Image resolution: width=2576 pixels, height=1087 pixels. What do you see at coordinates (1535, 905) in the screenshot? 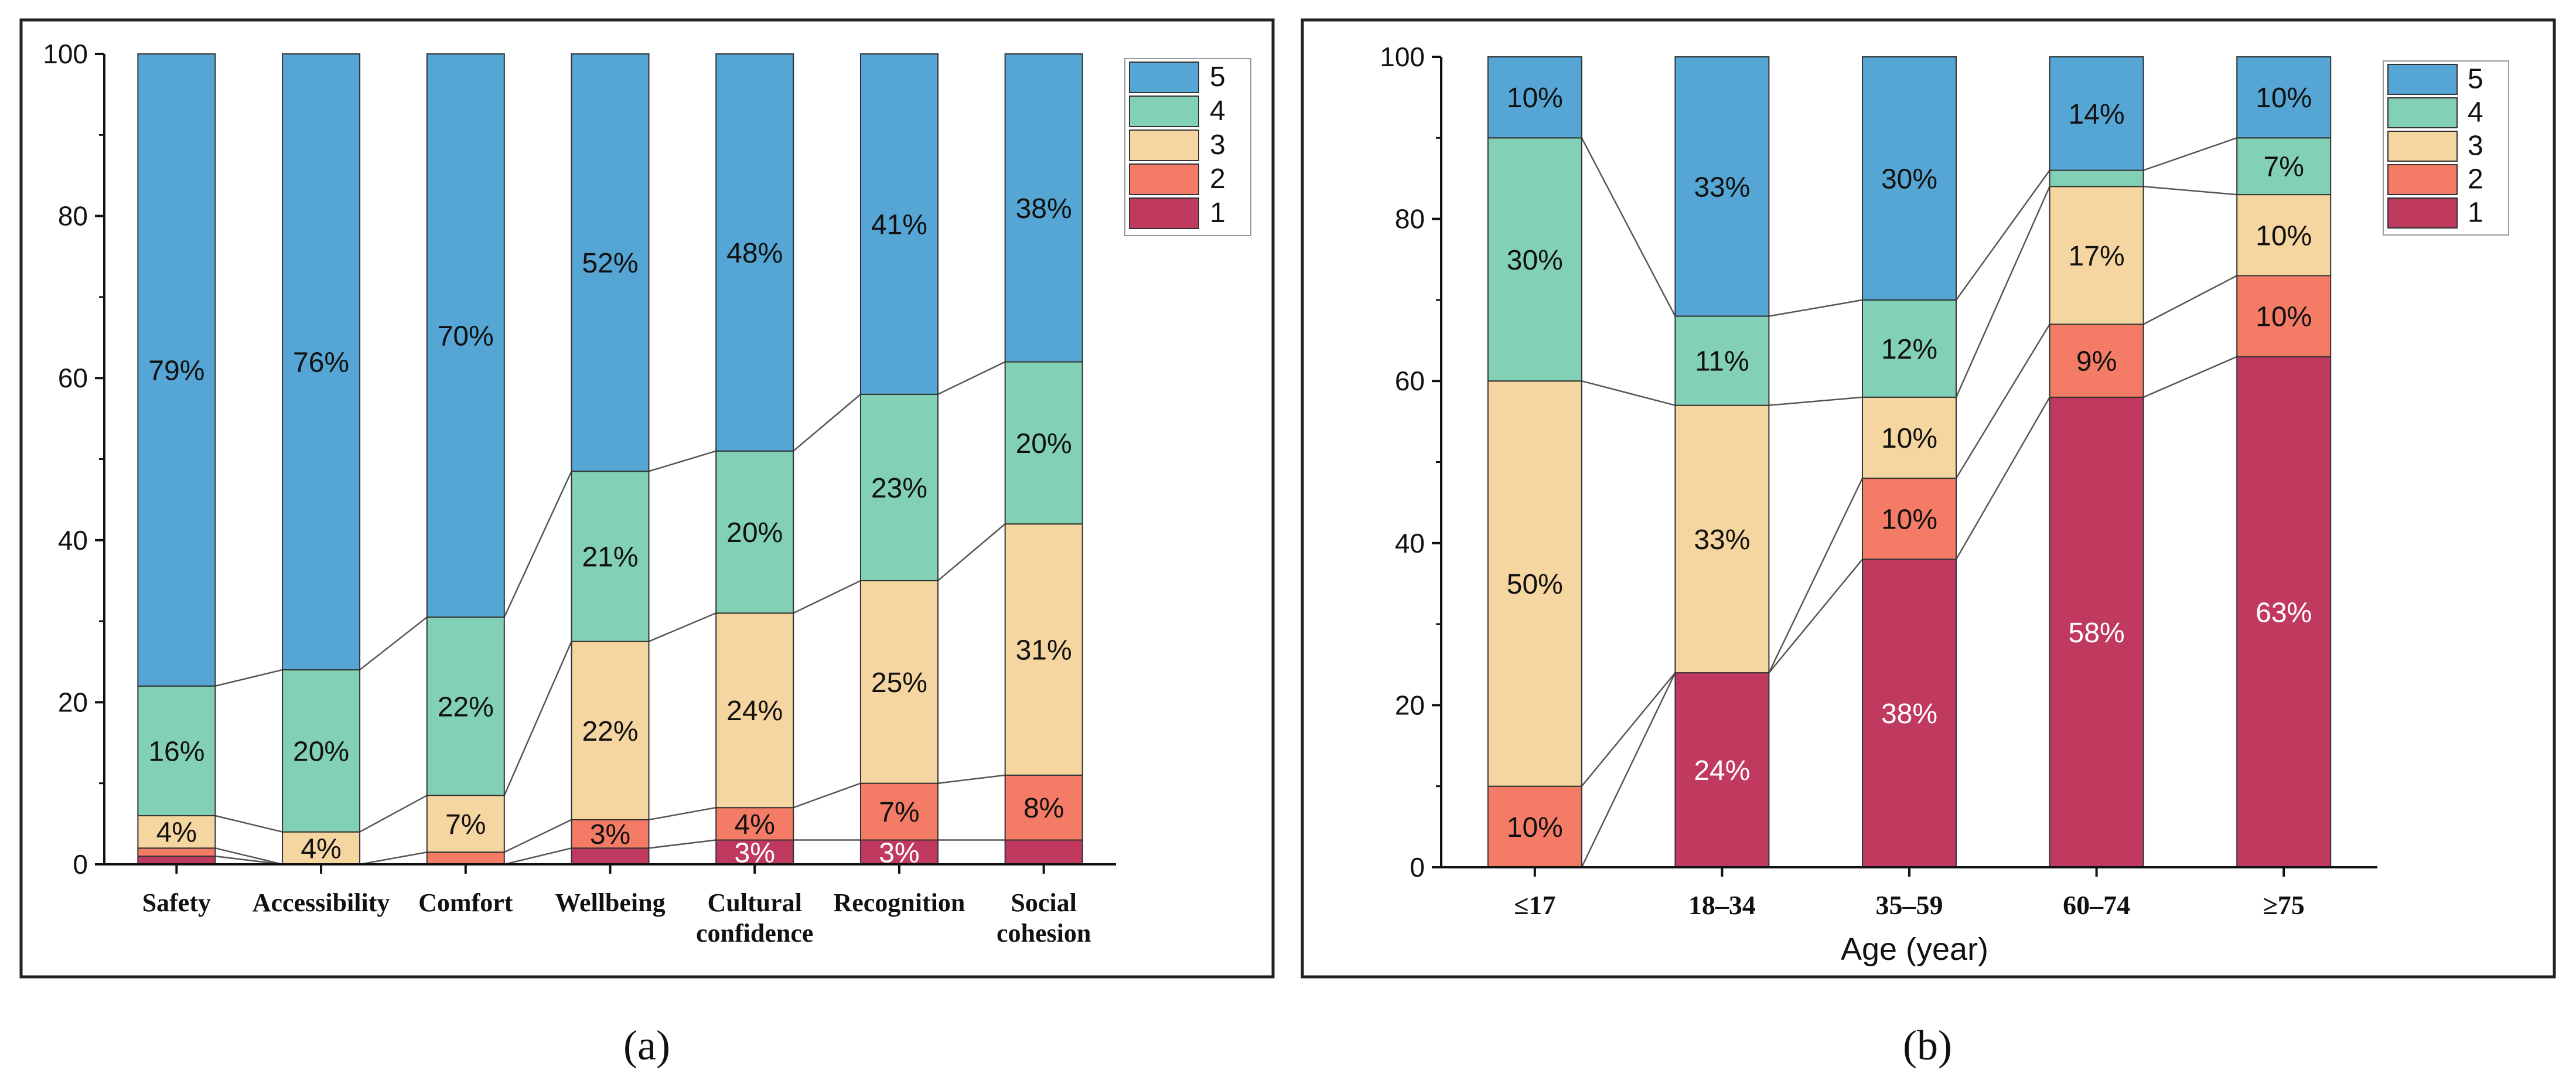
I see `x-category-label: ≤17` at bounding box center [1535, 905].